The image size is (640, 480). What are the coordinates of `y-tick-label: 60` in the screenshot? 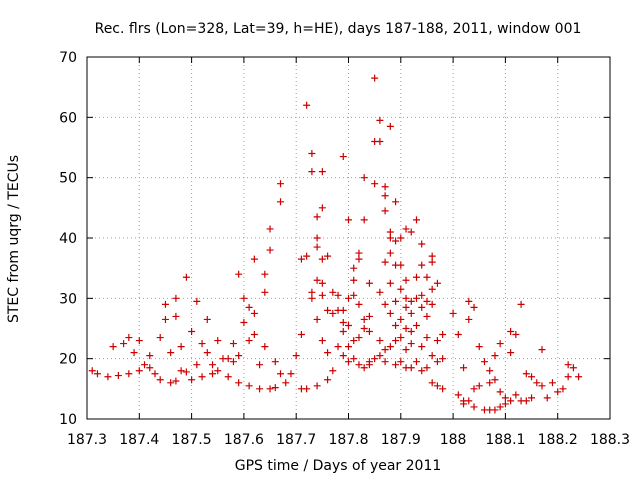 It's located at (68, 118).